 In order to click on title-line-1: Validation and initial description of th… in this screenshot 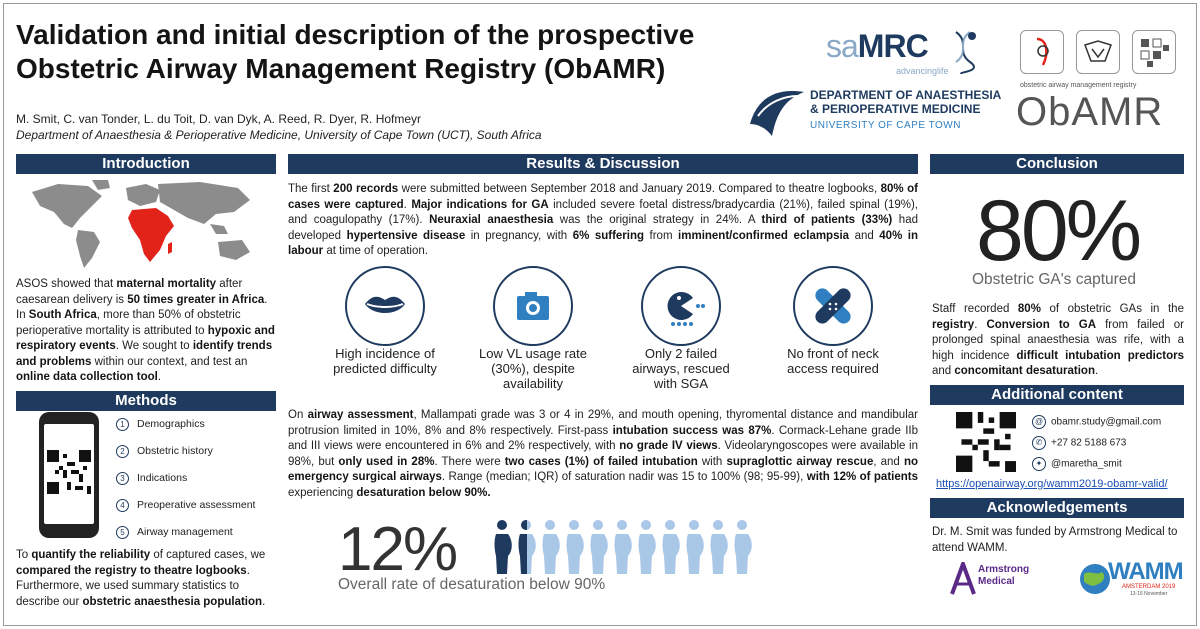, I will do `click(355, 34)`.